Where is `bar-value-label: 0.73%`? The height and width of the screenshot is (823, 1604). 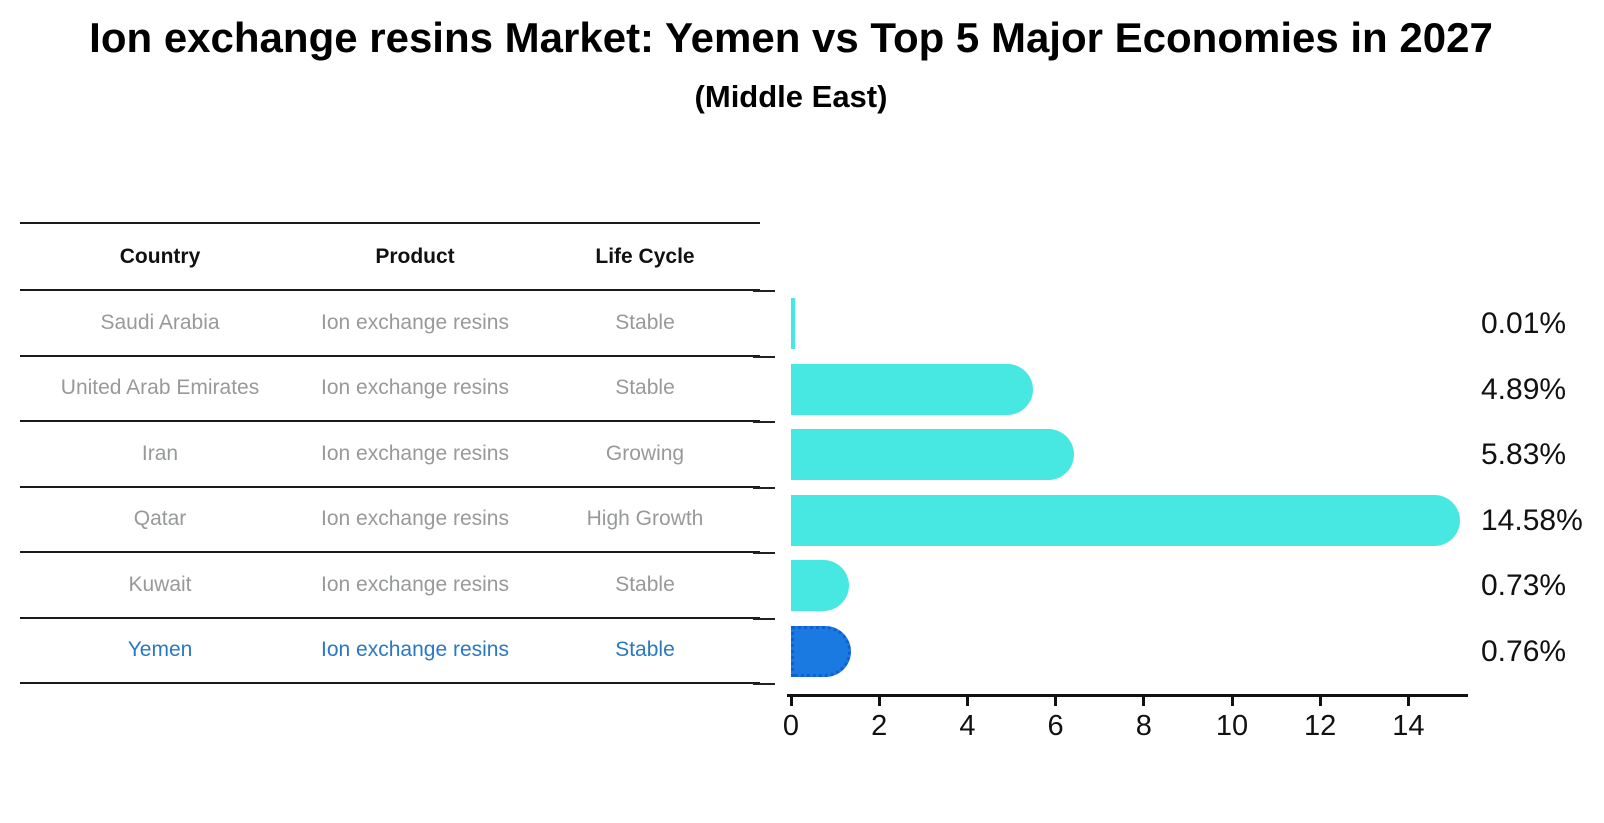 bar-value-label: 0.73% is located at coordinates (1524, 585).